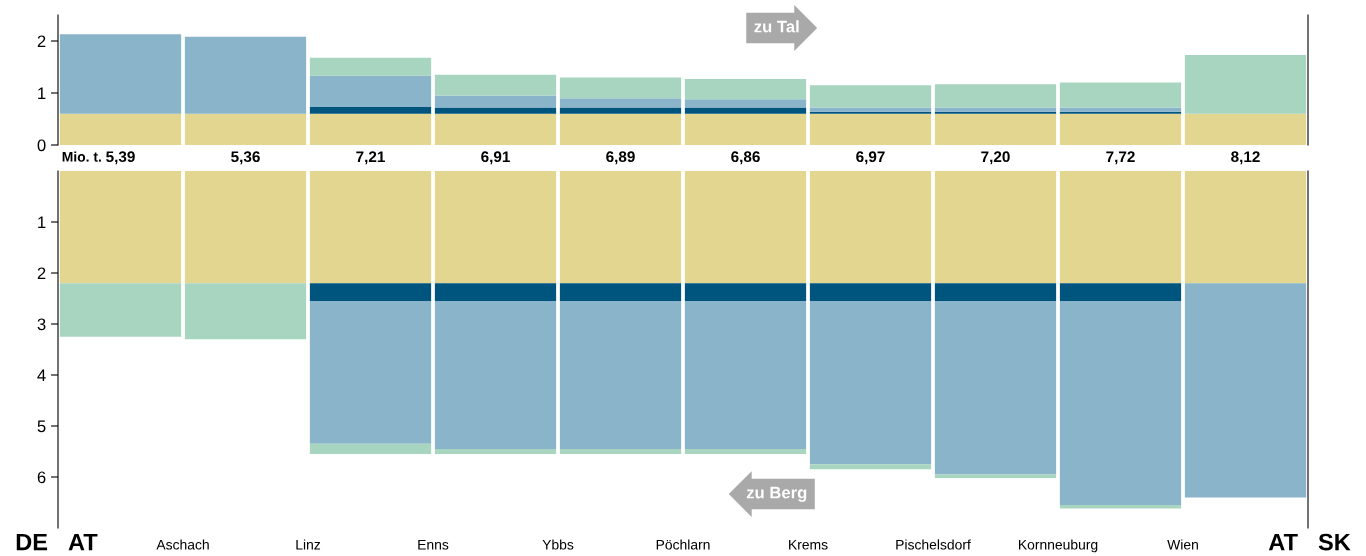 This screenshot has height=556, width=1366. Describe the element at coordinates (745, 158) in the screenshot. I see `text: 6,86` at that location.